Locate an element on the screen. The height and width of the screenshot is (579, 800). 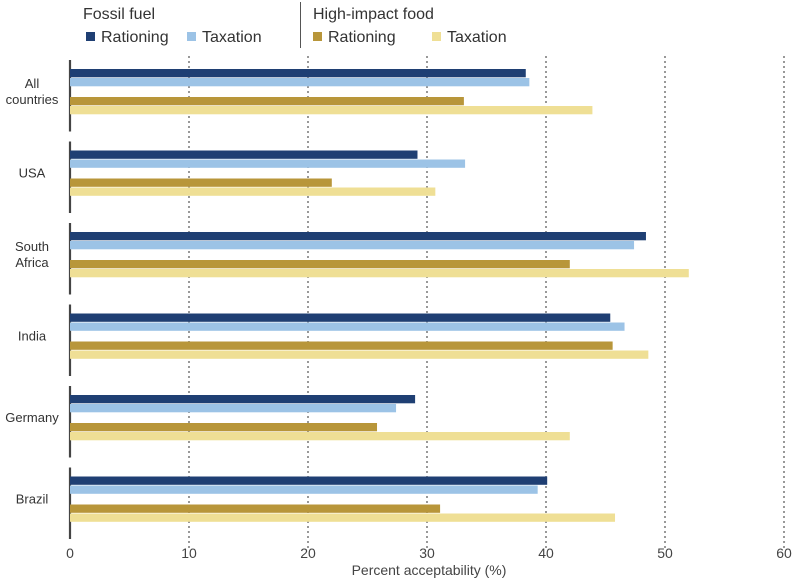
category-group-germany: Germany is located at coordinates (287, 422).